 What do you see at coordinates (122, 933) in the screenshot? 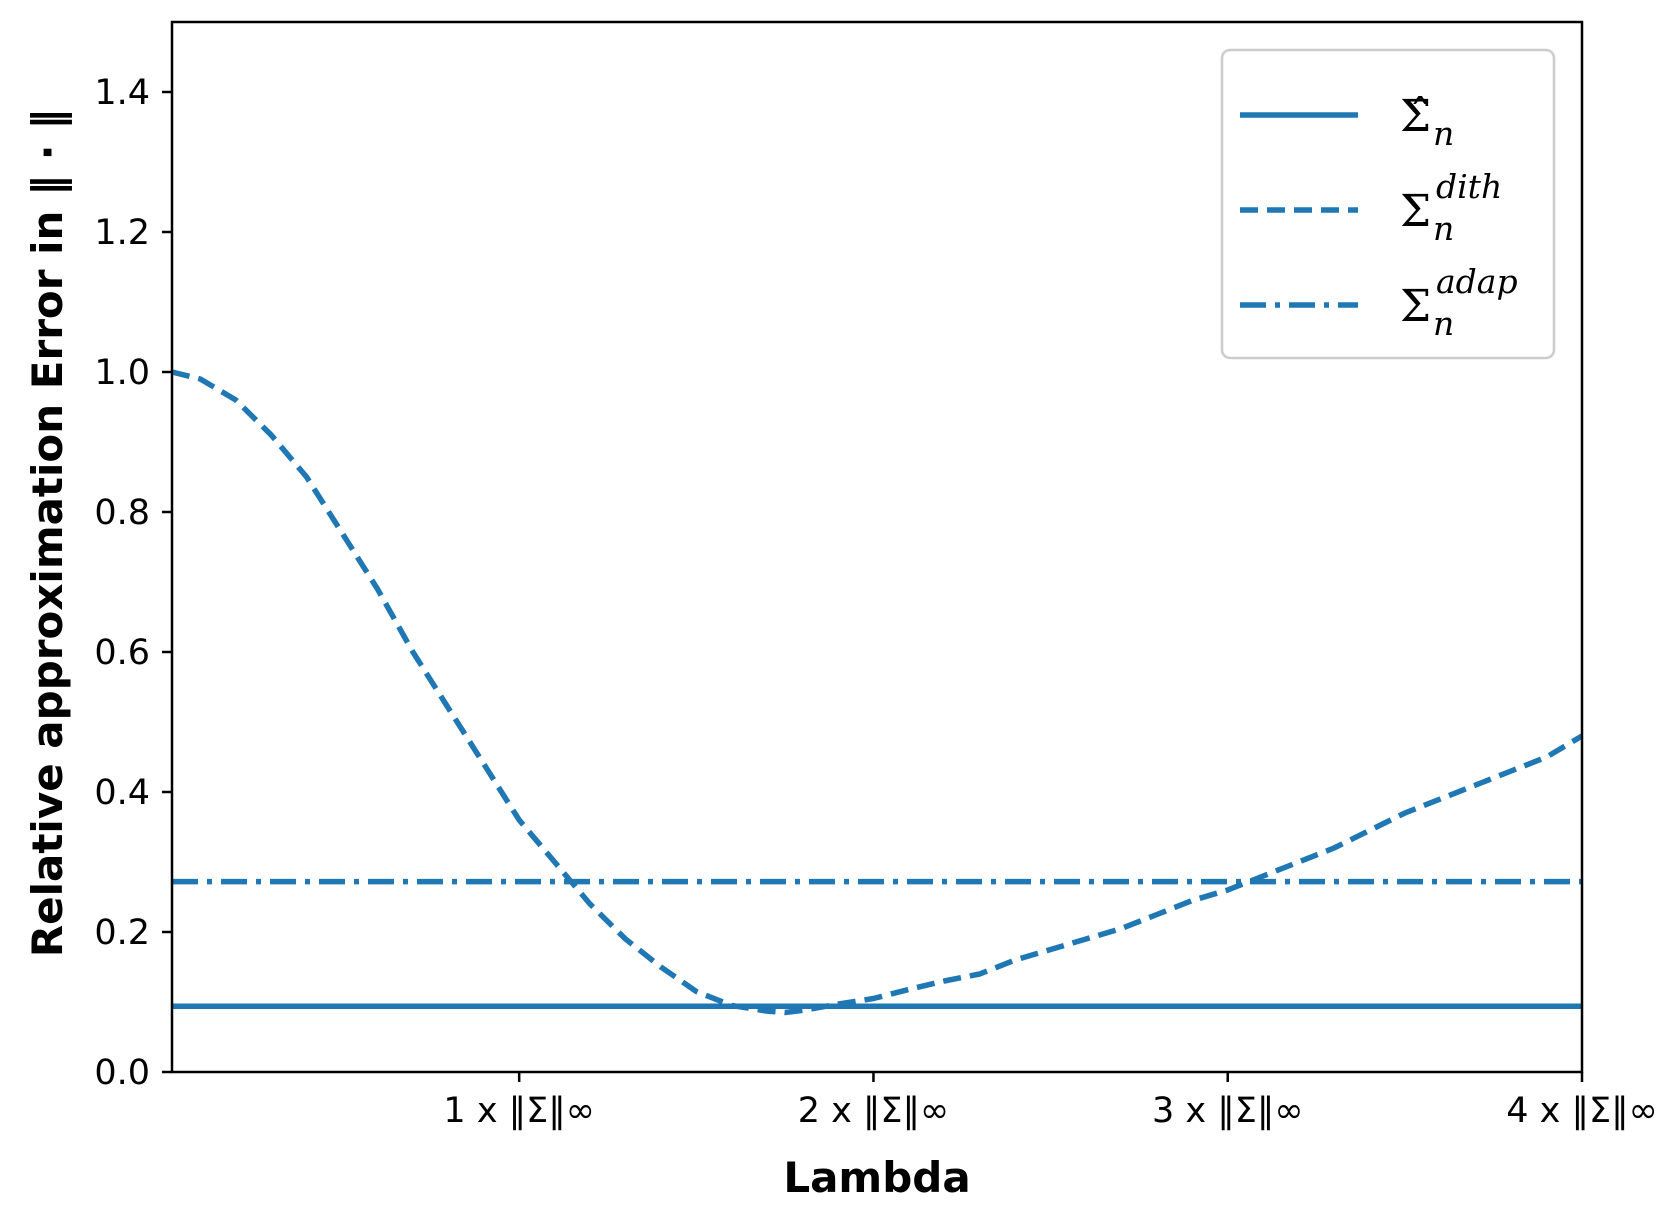
I see `y-tick-label: 0.2` at bounding box center [122, 933].